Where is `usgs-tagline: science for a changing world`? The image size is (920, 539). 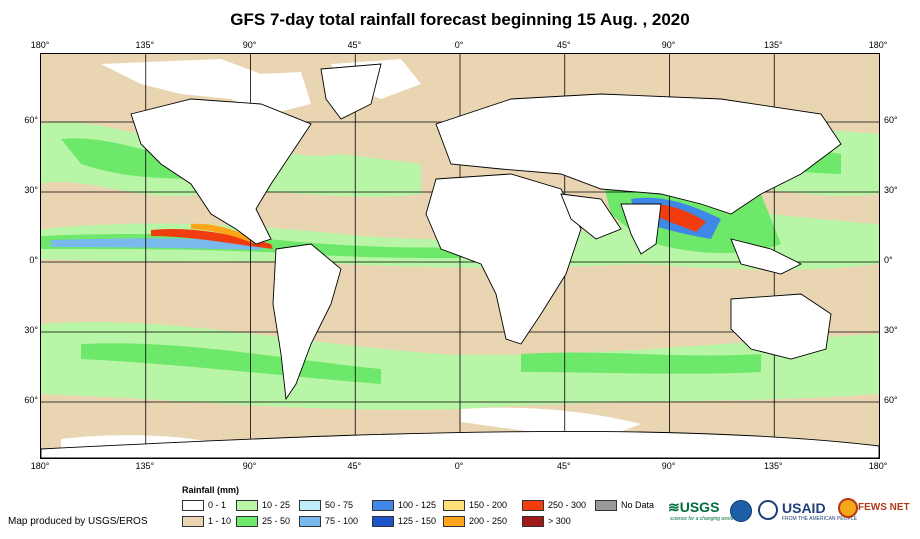 usgs-tagline: science for a changing world is located at coordinates (702, 519).